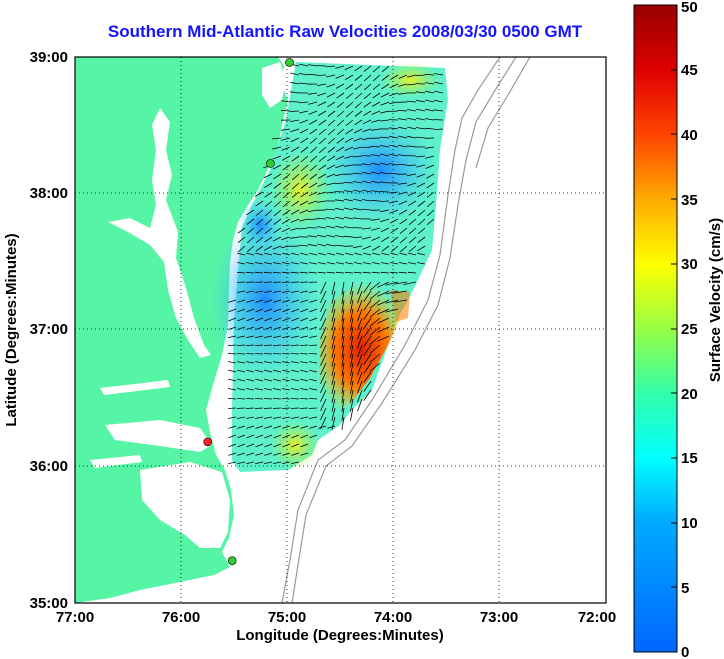 The image size is (724, 659). Describe the element at coordinates (689, 458) in the screenshot. I see `colorbar-tick-label: 15` at that location.